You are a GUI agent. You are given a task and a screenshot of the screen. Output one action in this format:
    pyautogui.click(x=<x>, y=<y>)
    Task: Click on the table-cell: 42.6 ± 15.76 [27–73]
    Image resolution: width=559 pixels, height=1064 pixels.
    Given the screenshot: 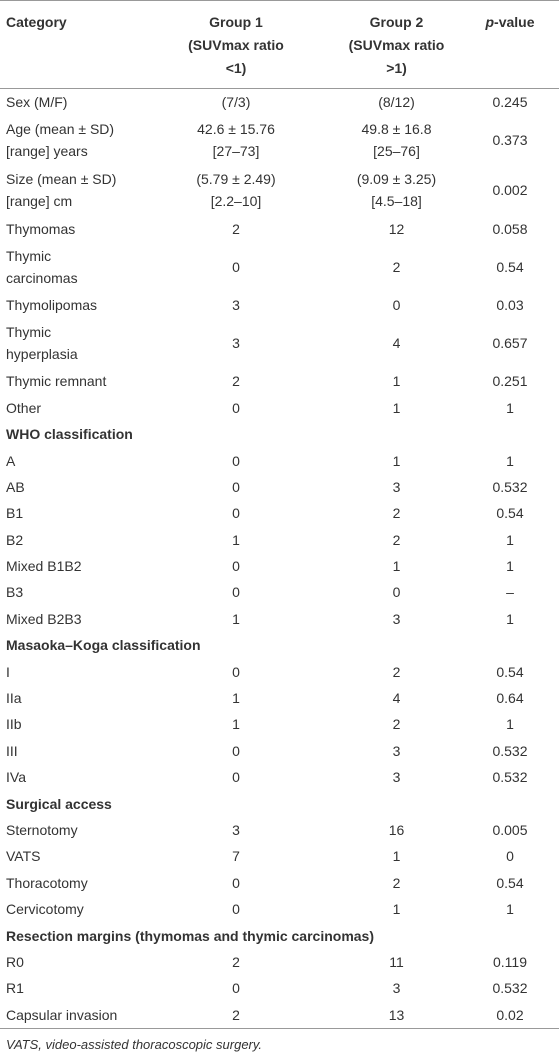 What is the action you would take?
    pyautogui.click(x=236, y=140)
    